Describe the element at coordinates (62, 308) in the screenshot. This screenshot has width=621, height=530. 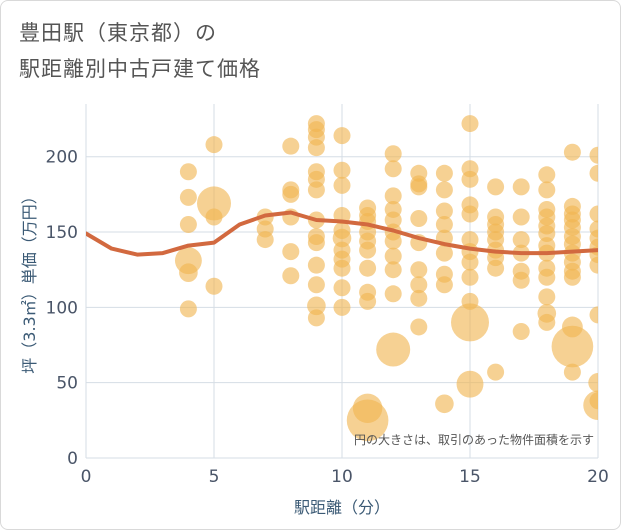
I see `y-tick-label: 100` at that location.